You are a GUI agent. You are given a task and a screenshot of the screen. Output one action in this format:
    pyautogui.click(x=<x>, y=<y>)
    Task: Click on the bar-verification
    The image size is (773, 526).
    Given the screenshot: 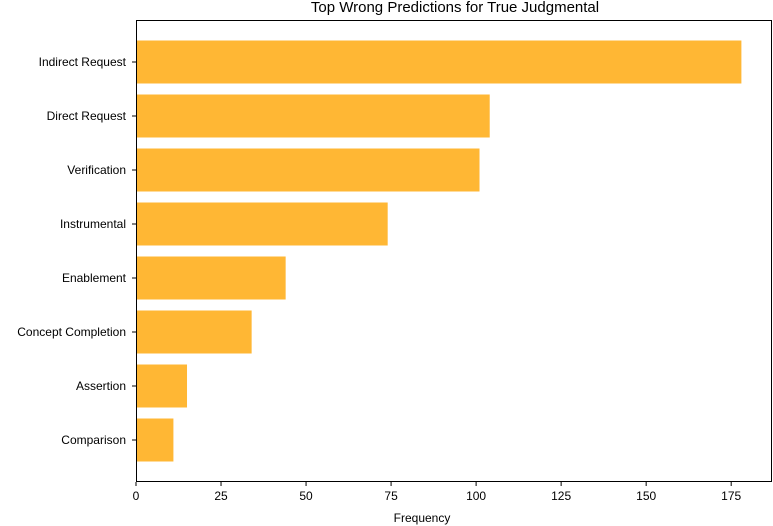 What is the action you would take?
    pyautogui.click(x=308, y=170)
    